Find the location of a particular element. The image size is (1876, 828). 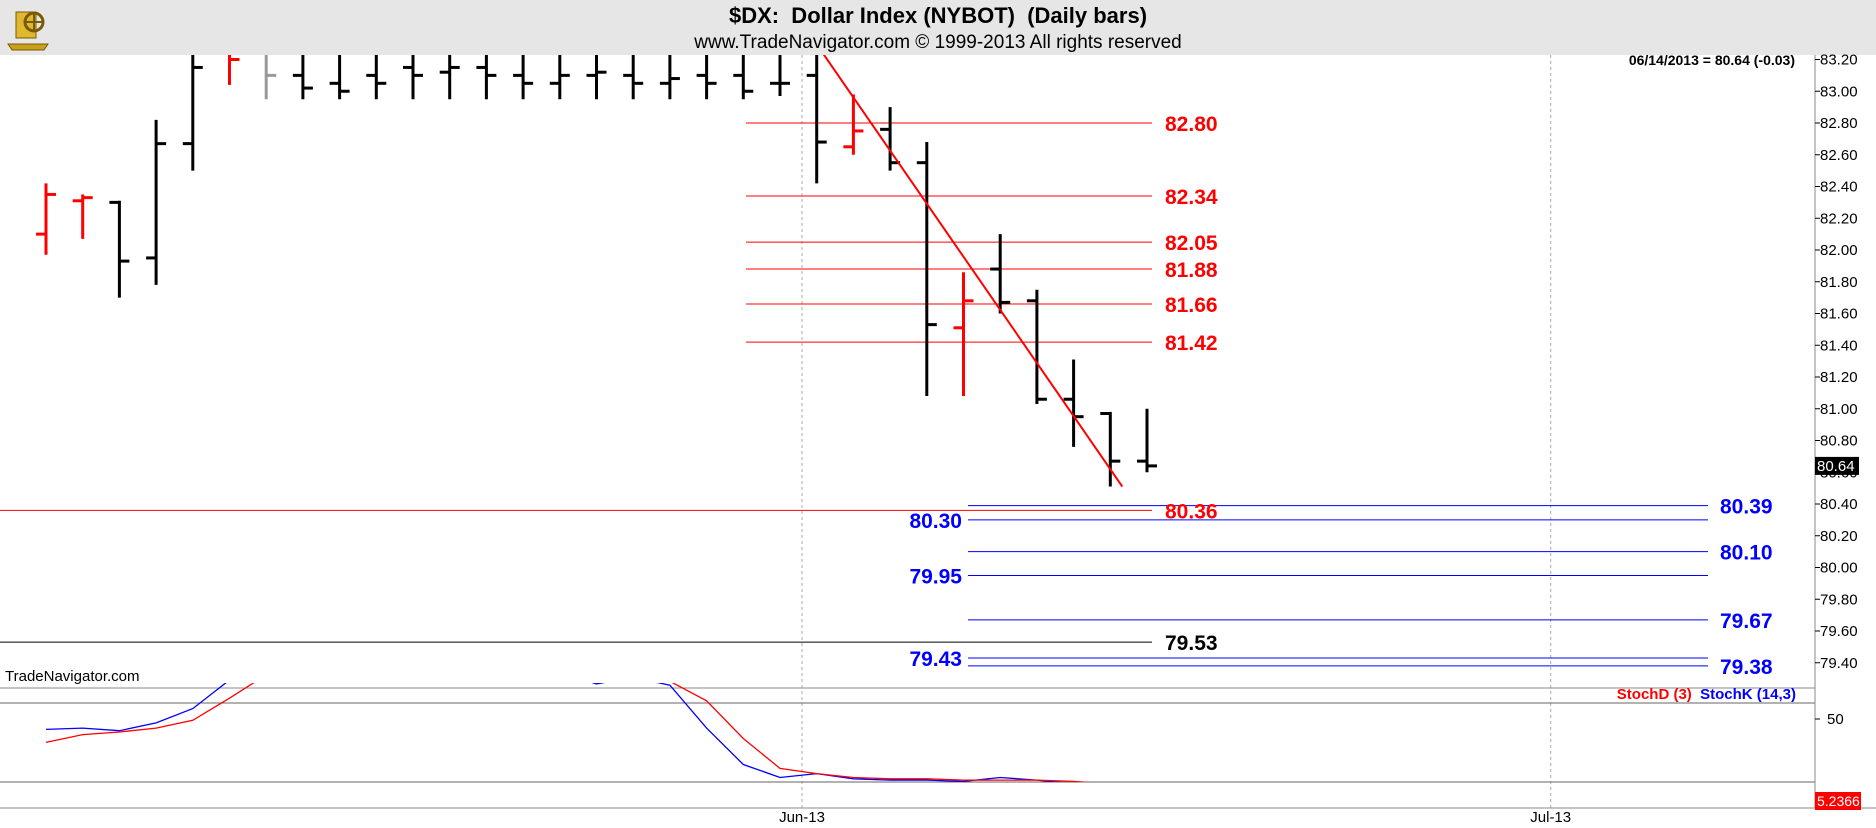

stochastic-legend: StochD (3) StochK (14,3) is located at coordinates (1706, 694).